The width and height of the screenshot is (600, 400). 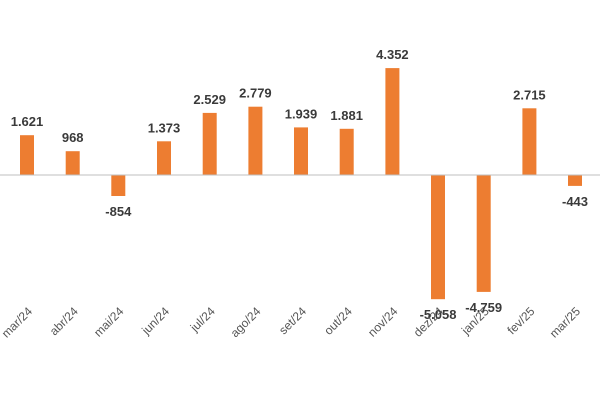 What do you see at coordinates (17, 322) in the screenshot?
I see `x-tick-mar-24: mar/24` at bounding box center [17, 322].